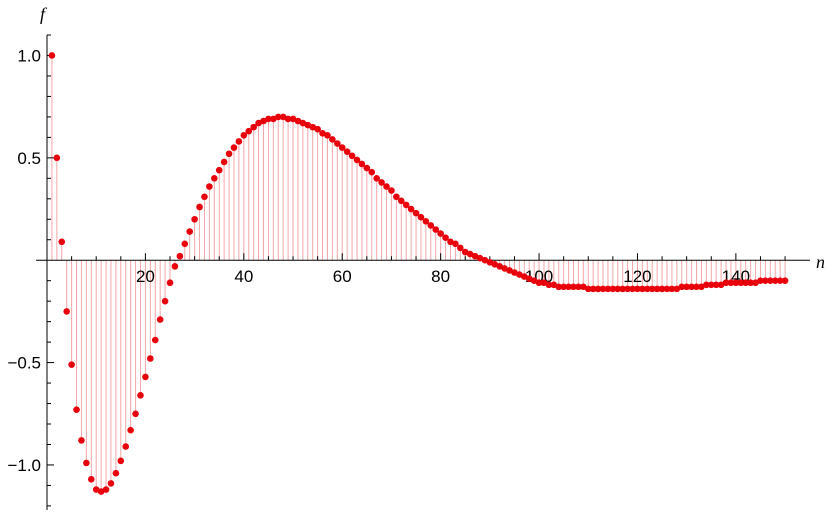 The image size is (830, 515). Describe the element at coordinates (428, 269) in the screenshot. I see `x-ticks: 20 40 60 80 100 120 140` at that location.